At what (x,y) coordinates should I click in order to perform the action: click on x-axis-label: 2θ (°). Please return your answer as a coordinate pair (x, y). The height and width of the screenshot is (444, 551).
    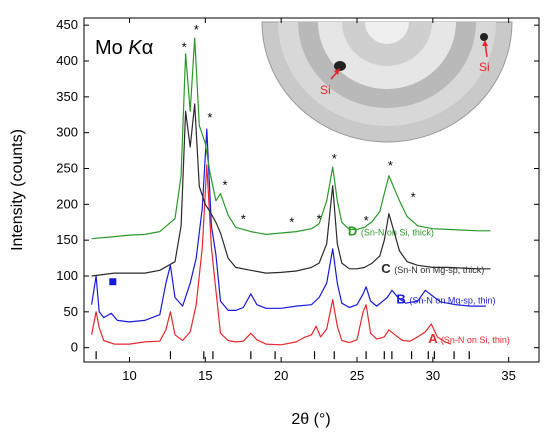
    Looking at the image, I should click on (310, 419).